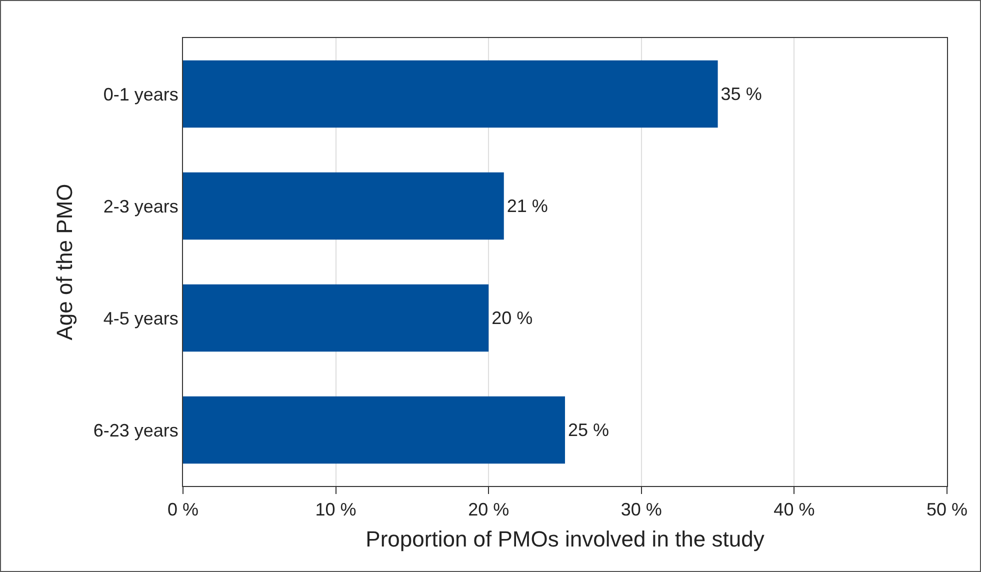 The image size is (981, 572). Describe the element at coordinates (140, 94) in the screenshot. I see `y-tick-label: 0-1 years` at that location.